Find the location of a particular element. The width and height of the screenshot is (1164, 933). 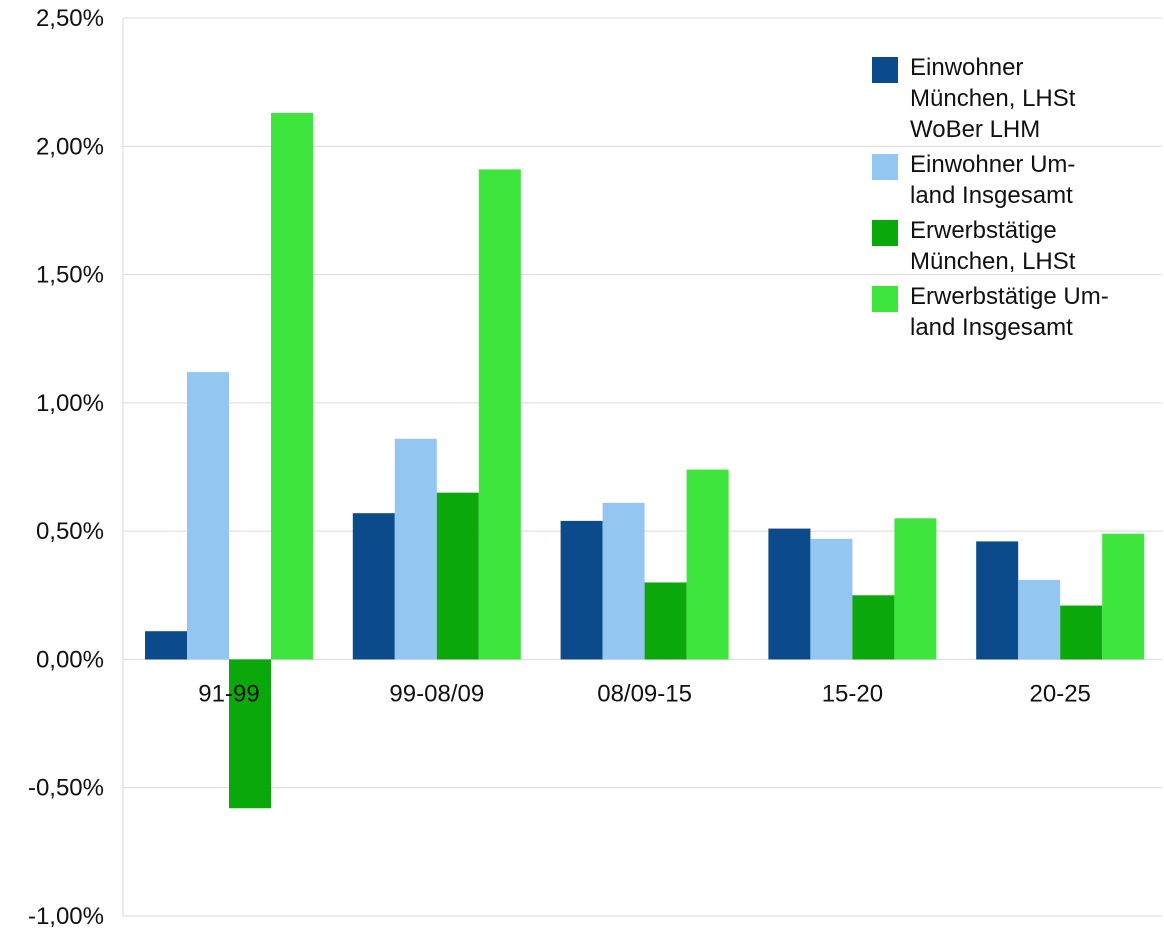

legend-item: Erwerbstätige München, LHSt is located at coordinates (1017, 246).